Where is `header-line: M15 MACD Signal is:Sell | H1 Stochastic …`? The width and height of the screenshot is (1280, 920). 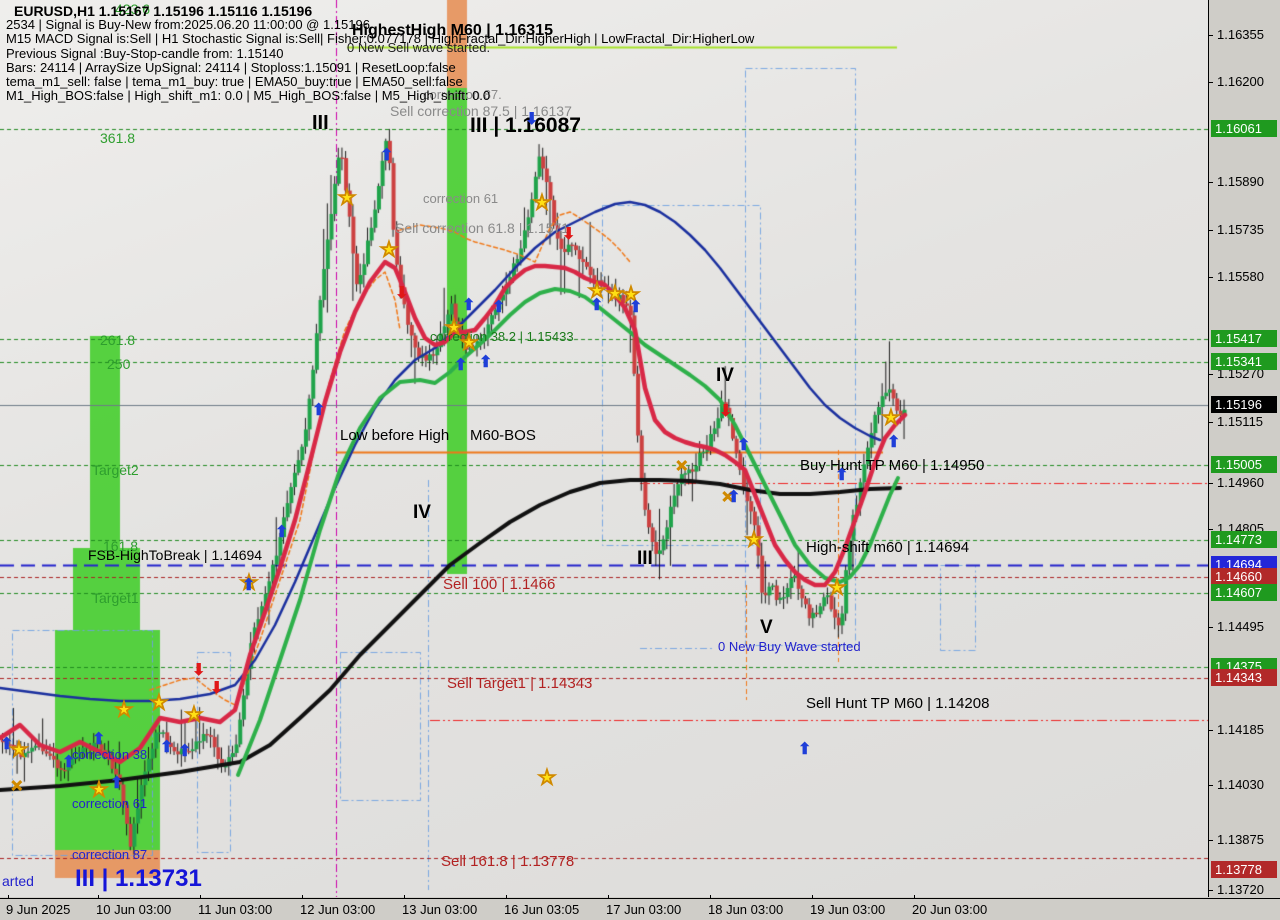
header-line: M15 MACD Signal is:Sell | H1 Stochastic … is located at coordinates (380, 39).